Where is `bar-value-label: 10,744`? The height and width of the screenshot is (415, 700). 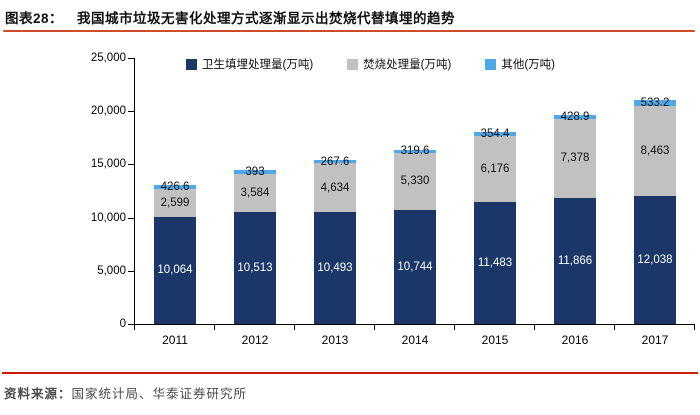 bar-value-label: 10,744 is located at coordinates (415, 266).